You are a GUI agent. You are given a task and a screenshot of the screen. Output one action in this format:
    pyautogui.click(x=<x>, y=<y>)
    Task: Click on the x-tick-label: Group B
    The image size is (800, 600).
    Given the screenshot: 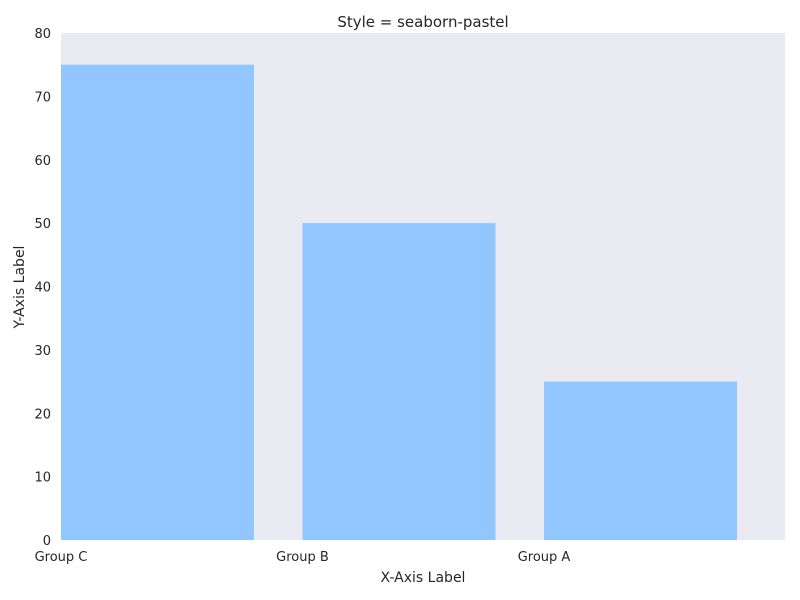 What is the action you would take?
    pyautogui.click(x=302, y=557)
    